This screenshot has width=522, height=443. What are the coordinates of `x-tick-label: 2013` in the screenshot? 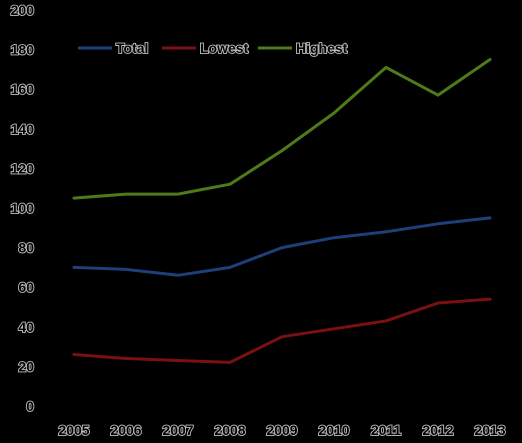 It's located at (489, 430).